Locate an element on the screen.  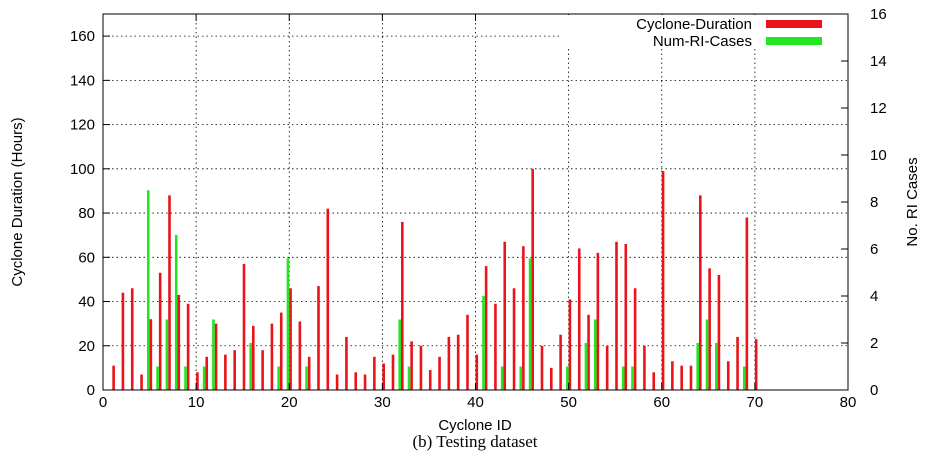
y2-tick-label: 8 is located at coordinates (874, 202).